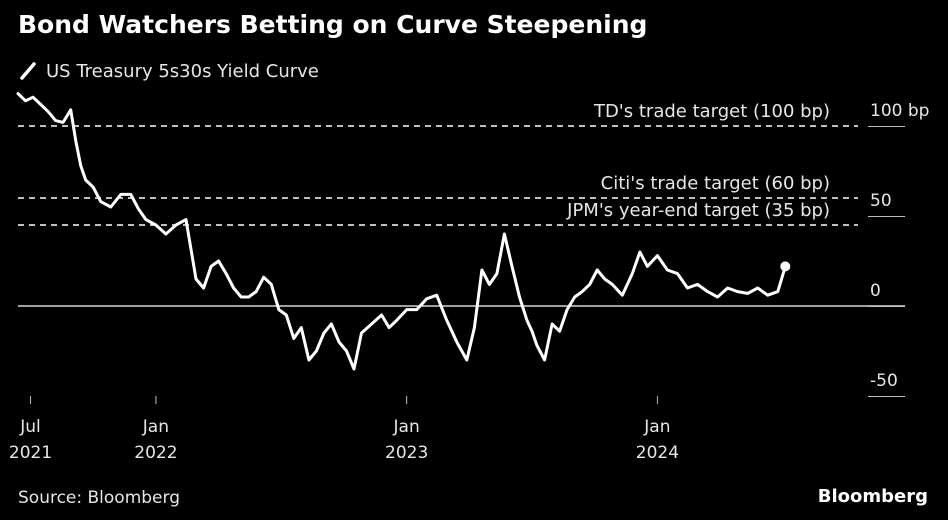 The width and height of the screenshot is (948, 520). Describe the element at coordinates (872, 496) in the screenshot. I see `bloomberg-logo: Bloomberg` at that location.